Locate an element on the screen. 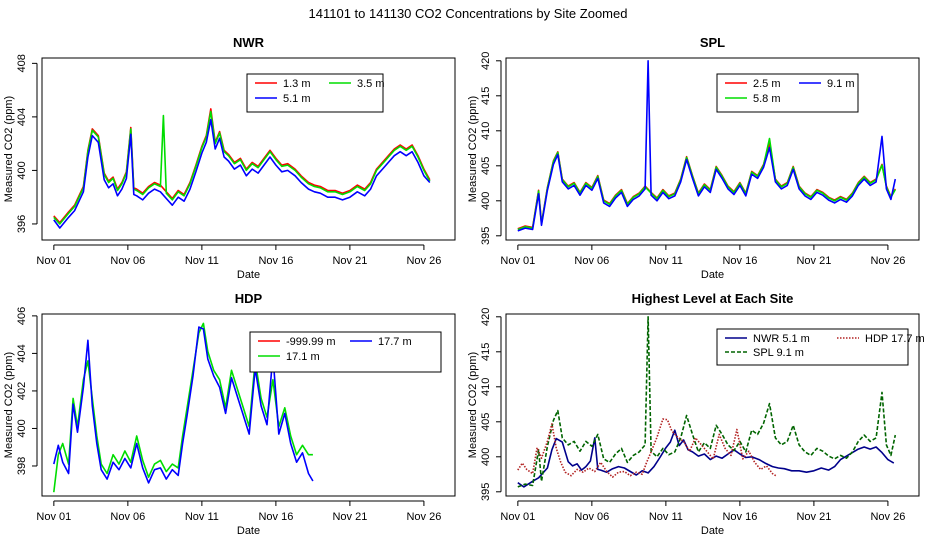 The width and height of the screenshot is (936, 540). y-tick-label-highest-level-at-each-site-0: 395 is located at coordinates (486, 492).